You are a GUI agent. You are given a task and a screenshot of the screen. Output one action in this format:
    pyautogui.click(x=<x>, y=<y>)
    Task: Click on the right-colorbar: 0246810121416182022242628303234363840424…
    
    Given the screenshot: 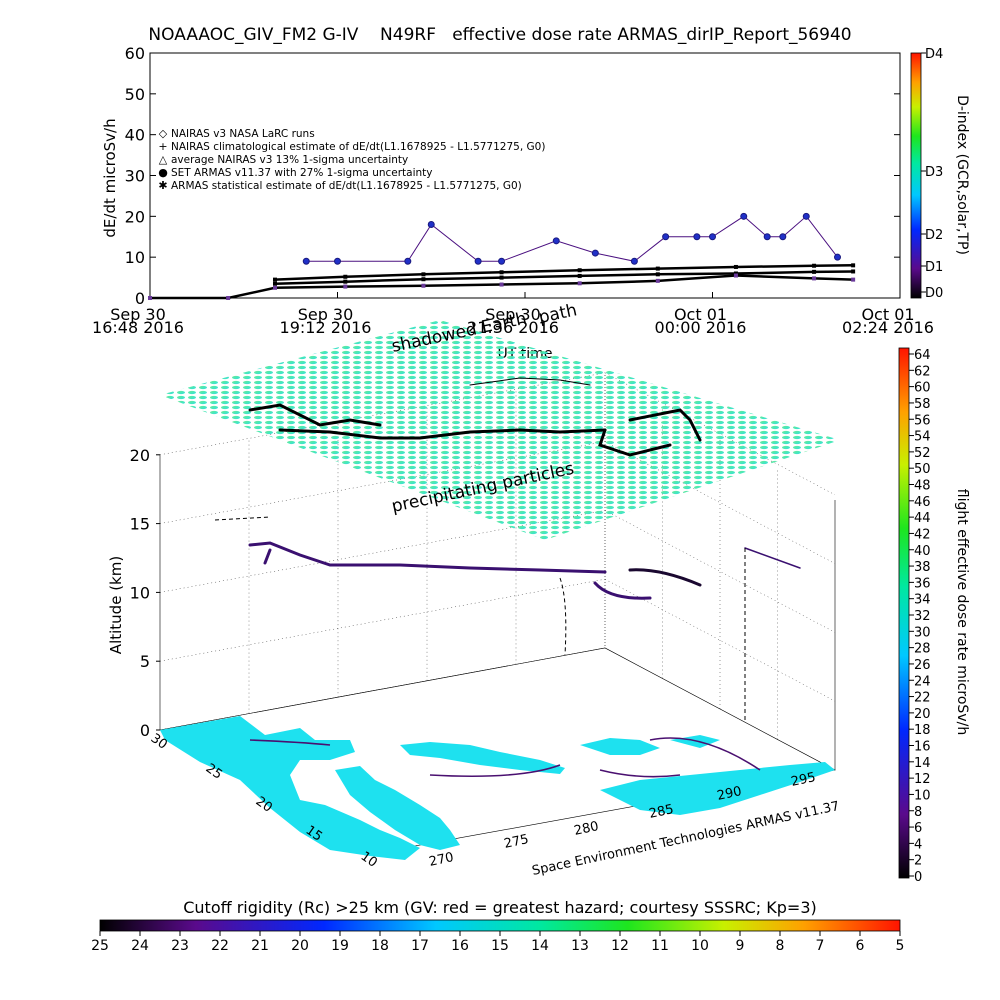 What is the action you would take?
    pyautogui.click(x=934, y=616)
    